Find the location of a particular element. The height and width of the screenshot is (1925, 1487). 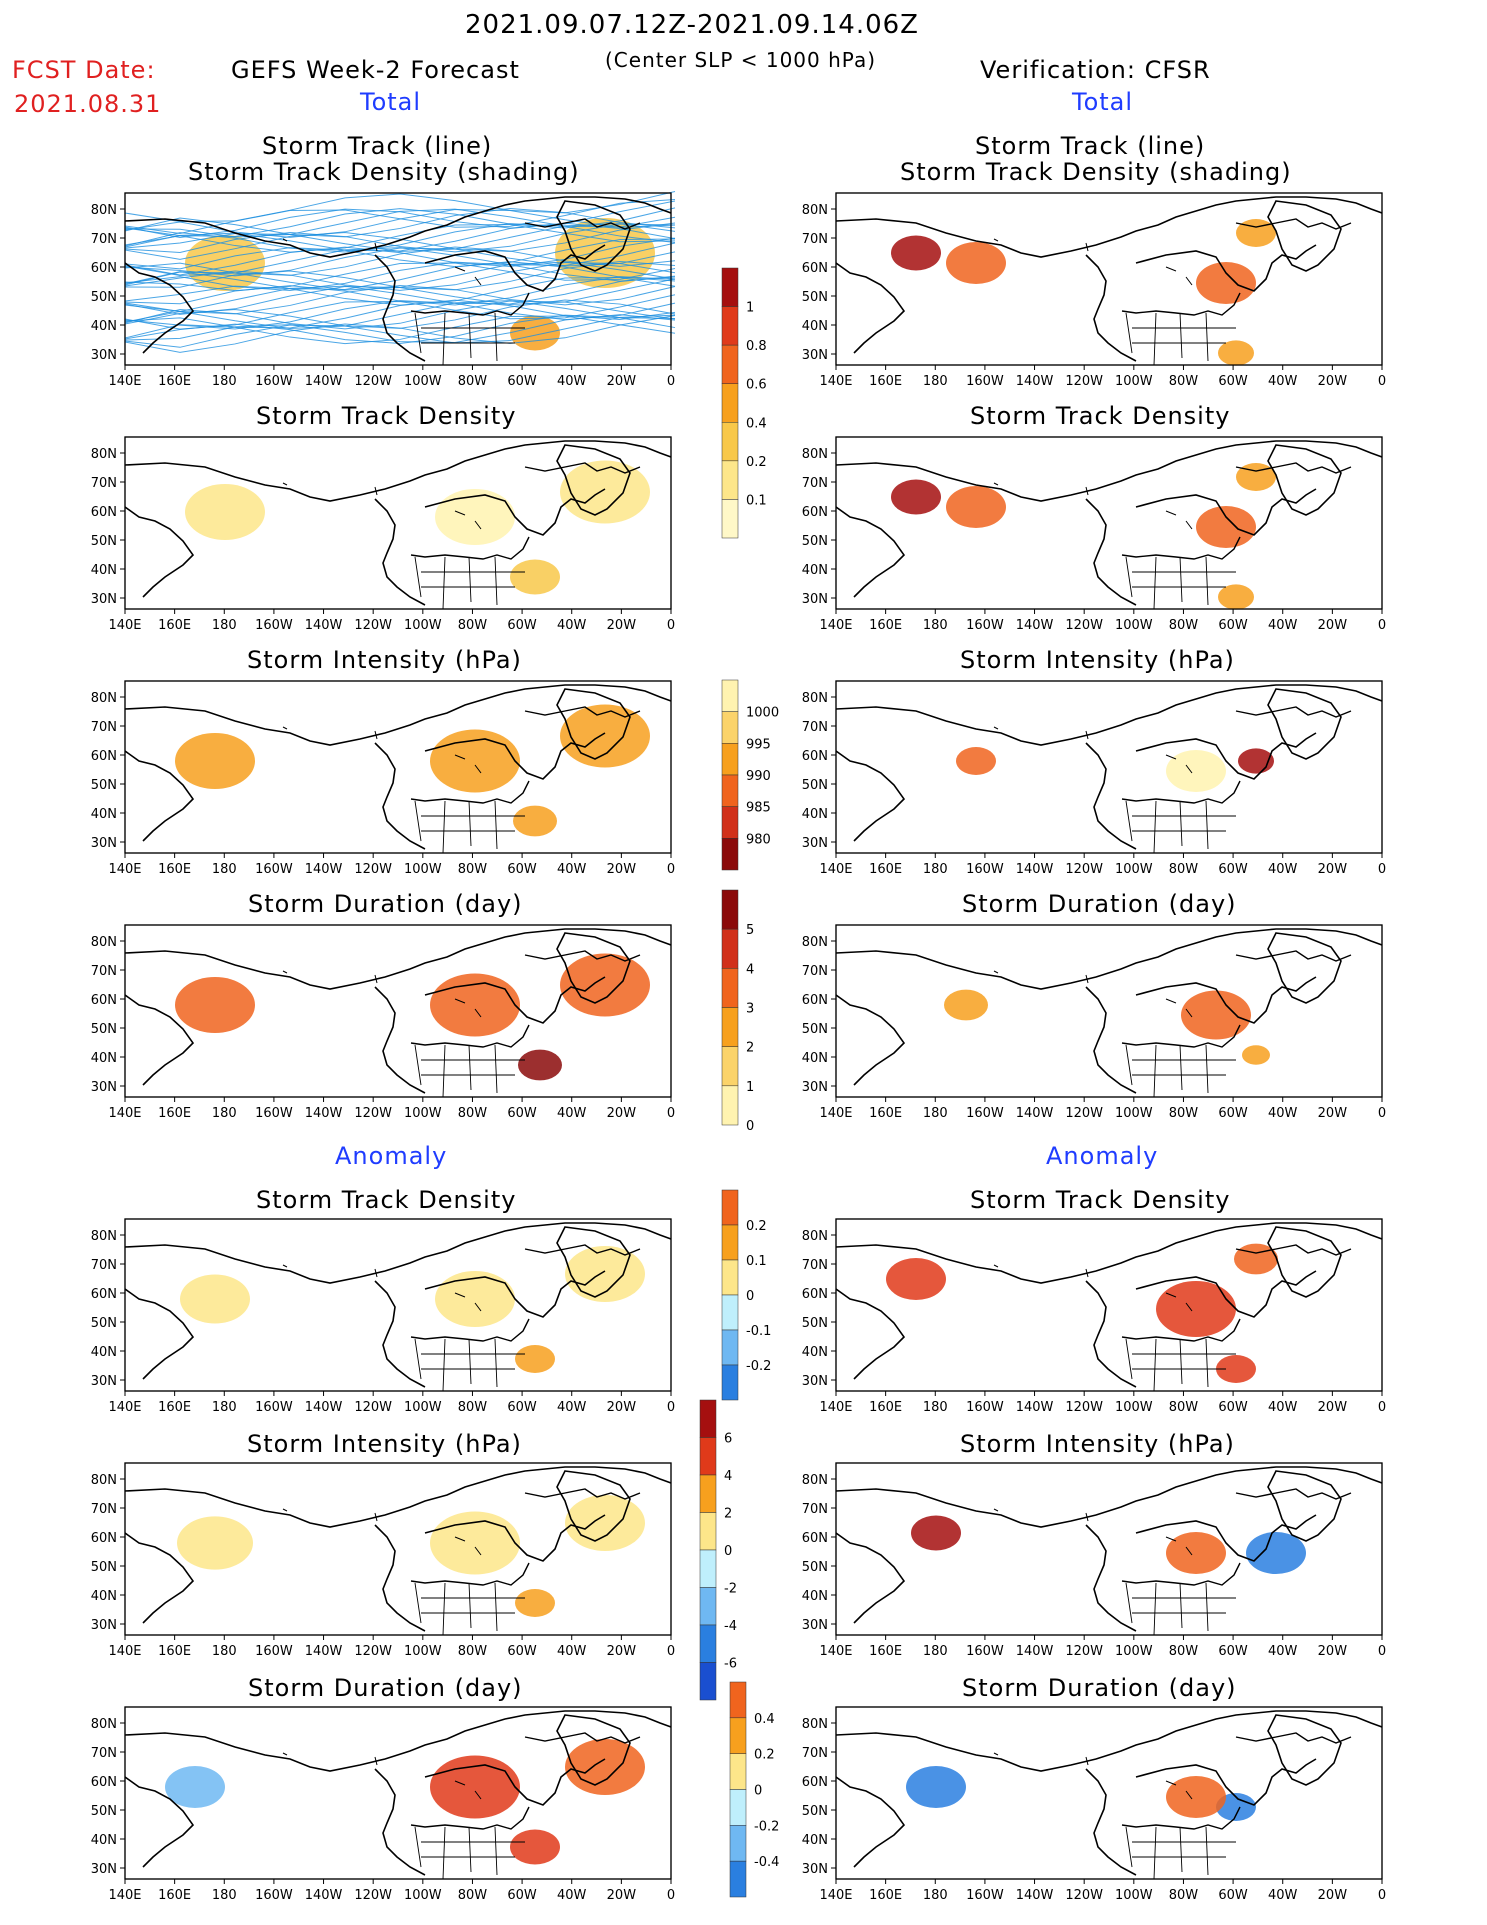

colorbar-label: 0 is located at coordinates (758, 1791).